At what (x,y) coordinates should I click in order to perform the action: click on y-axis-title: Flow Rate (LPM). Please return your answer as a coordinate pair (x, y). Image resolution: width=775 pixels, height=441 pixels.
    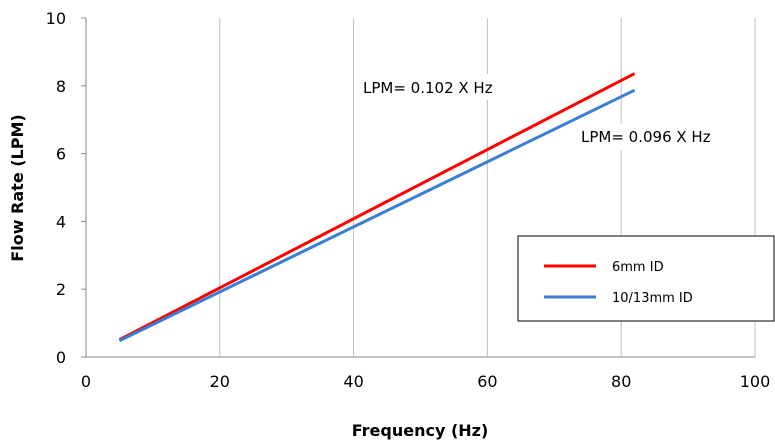
    Looking at the image, I should click on (17, 187).